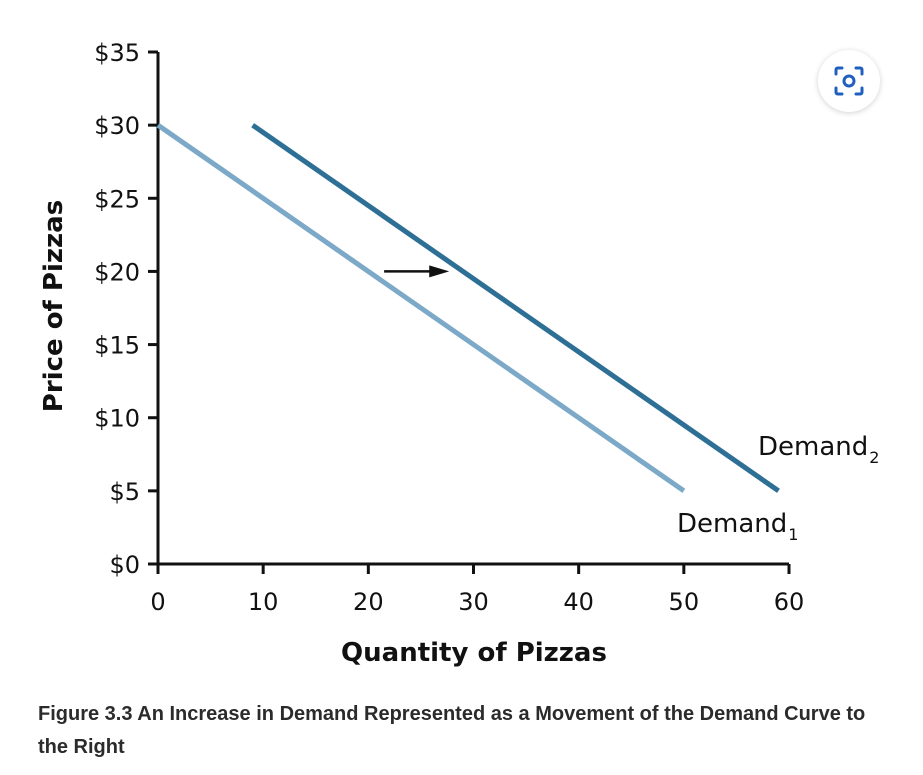 Image resolution: width=923 pixels, height=775 pixels. Describe the element at coordinates (789, 602) in the screenshot. I see `x-tick-label: 60` at that location.